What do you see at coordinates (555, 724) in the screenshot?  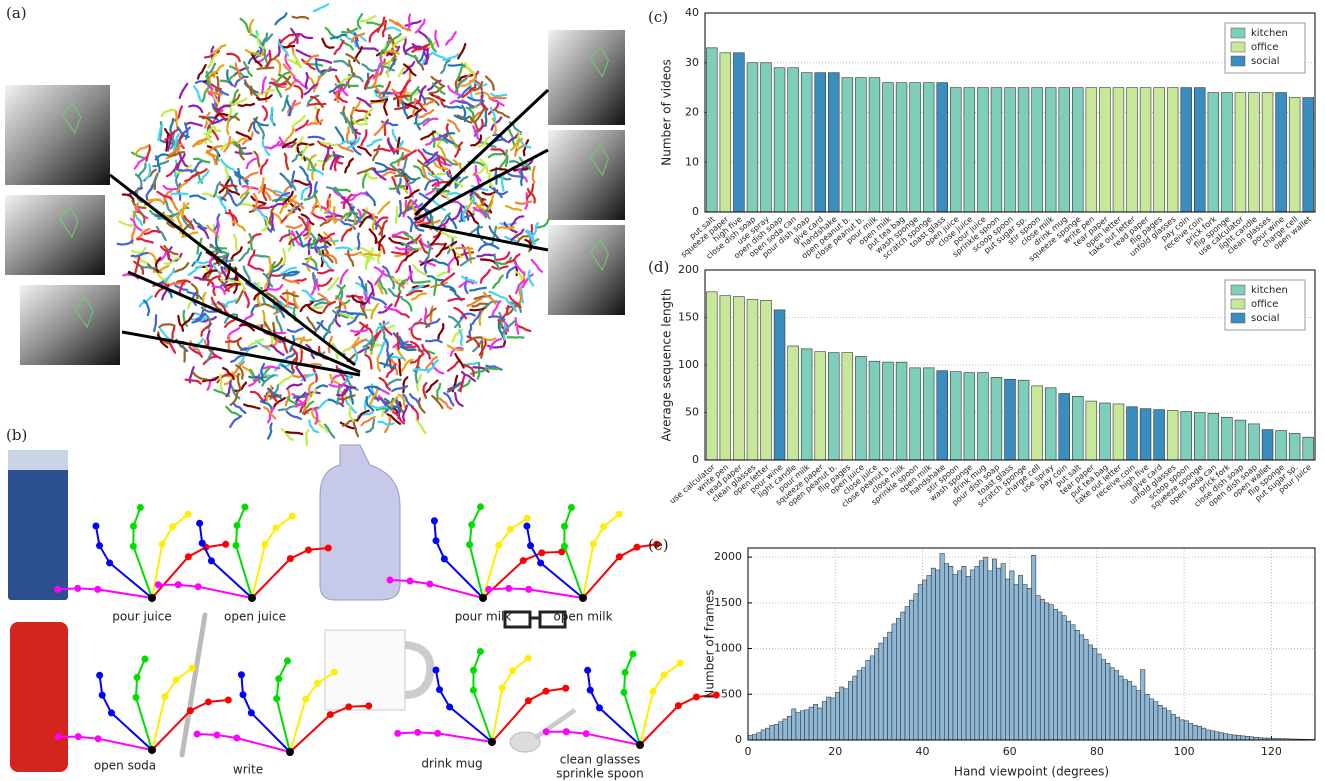 I see `spoon-handle` at bounding box center [555, 724].